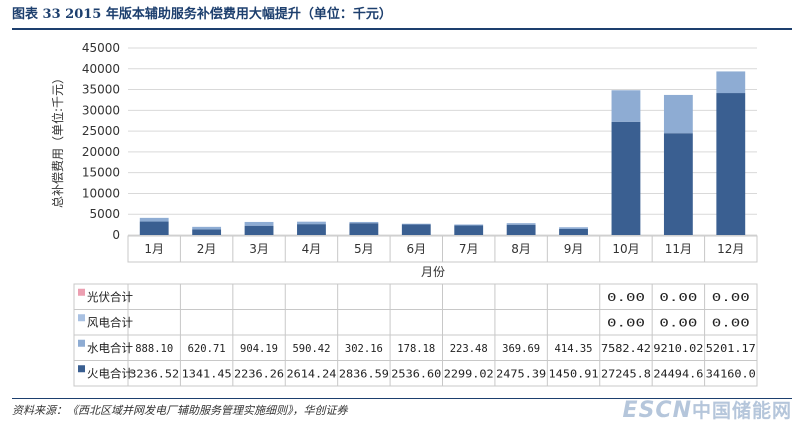 The image size is (800, 423). Describe the element at coordinates (110, 322) in the screenshot. I see `legend-label: 风电合计` at that location.